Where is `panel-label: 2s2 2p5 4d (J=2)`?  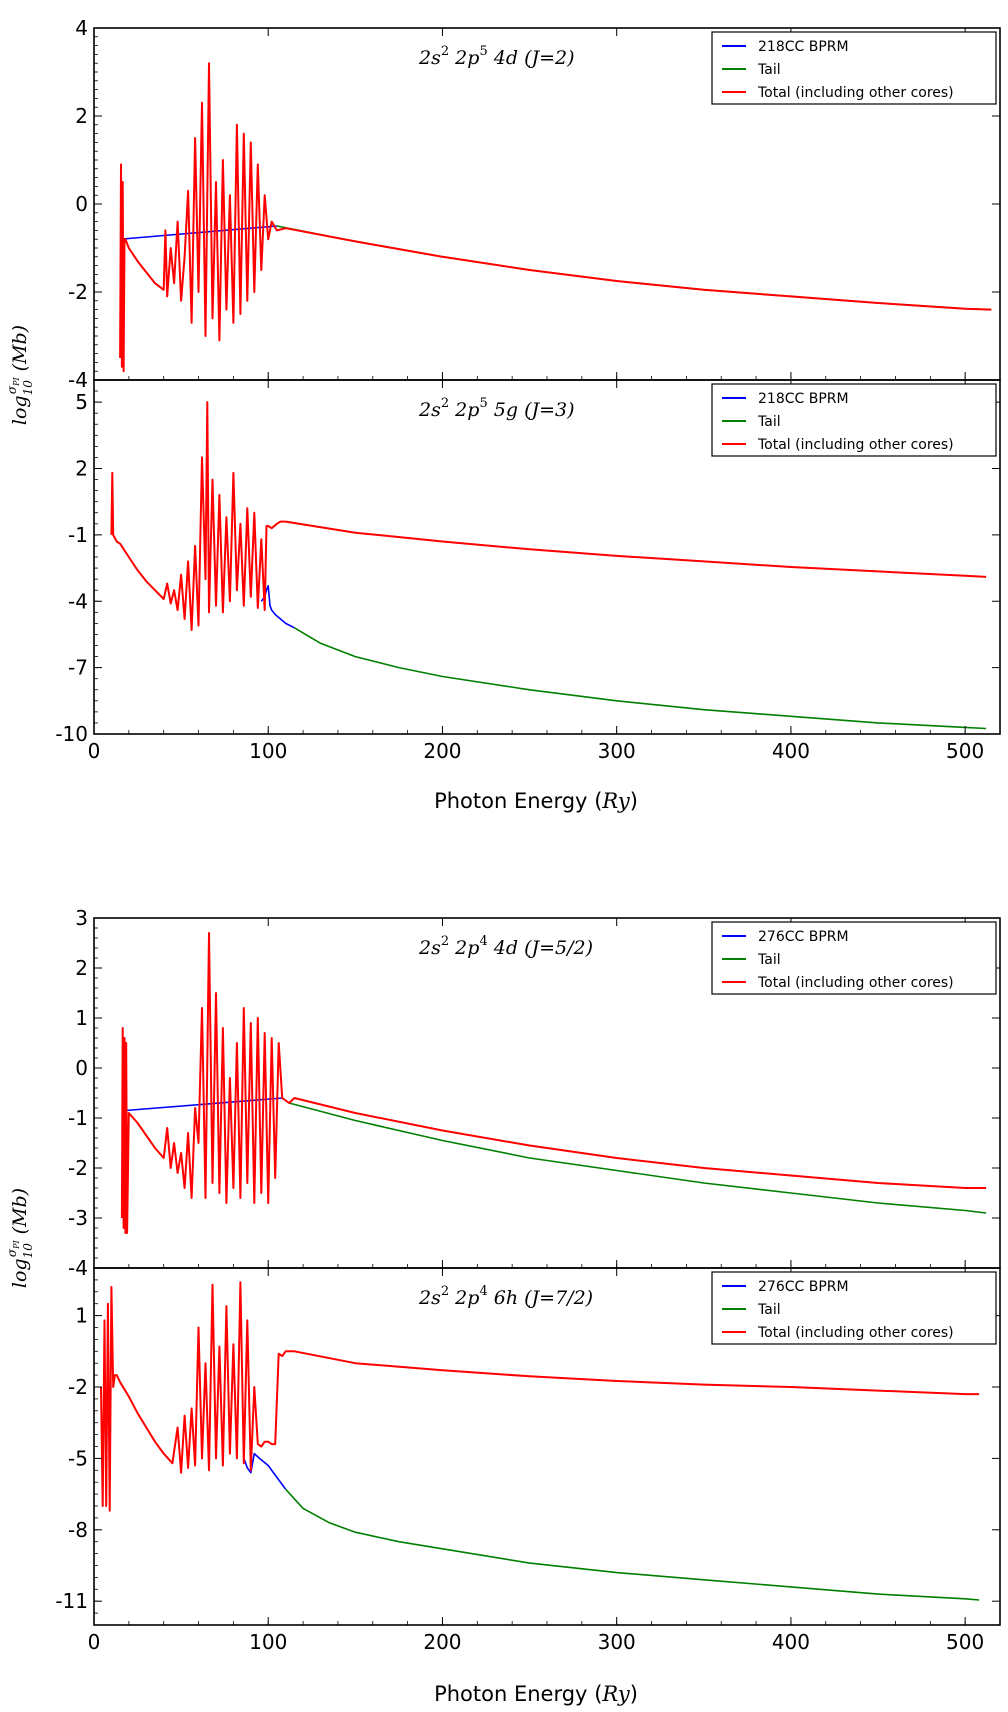
panel-label: 2s2 2p5 4d (J=2) is located at coordinates (496, 56).